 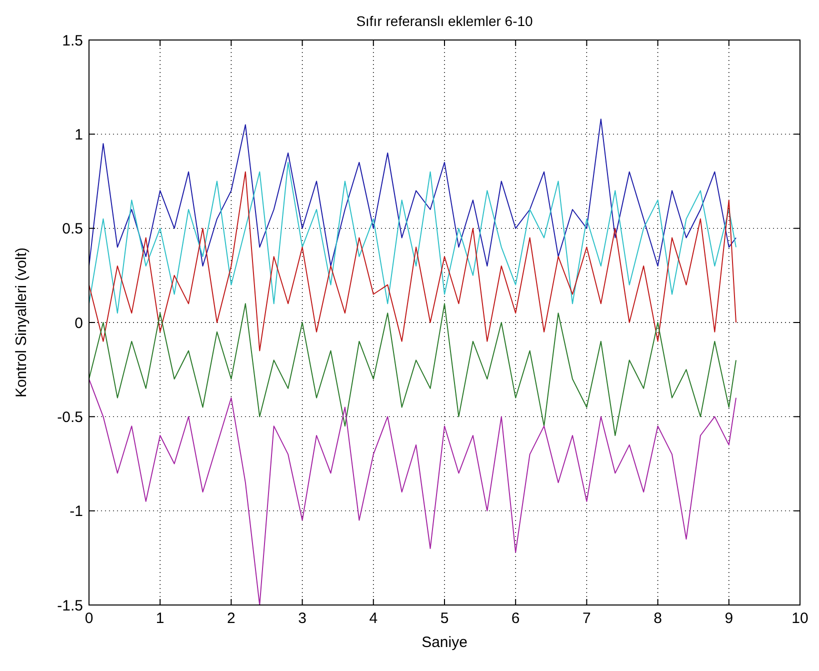 What do you see at coordinates (800, 618) in the screenshot?
I see `x-tick-label: 10` at bounding box center [800, 618].